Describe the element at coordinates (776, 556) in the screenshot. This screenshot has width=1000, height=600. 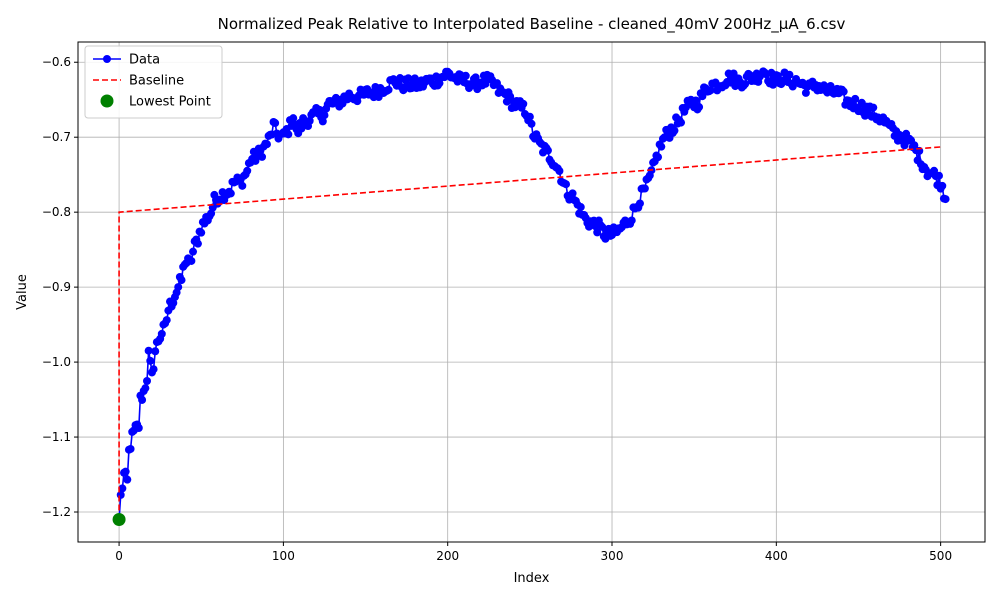
I see `x-tick-label: 400` at that location.